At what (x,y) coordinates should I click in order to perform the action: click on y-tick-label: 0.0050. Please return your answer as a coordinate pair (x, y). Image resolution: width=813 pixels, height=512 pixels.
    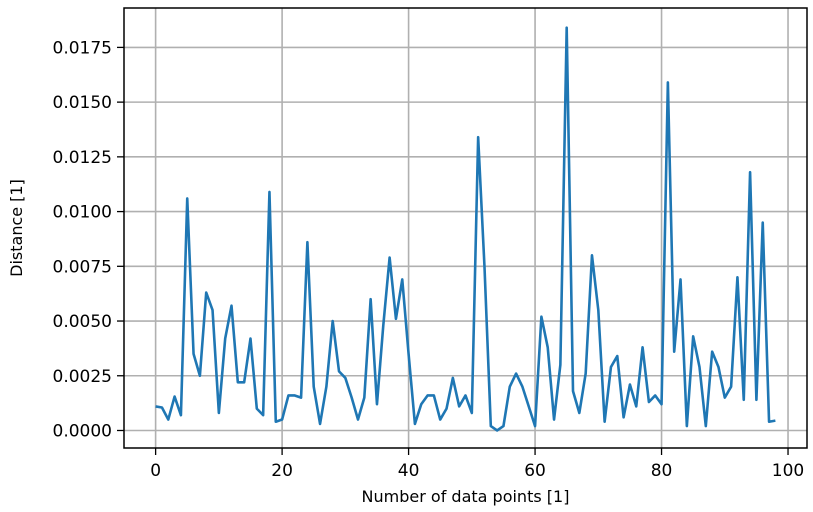
    Looking at the image, I should click on (82, 322).